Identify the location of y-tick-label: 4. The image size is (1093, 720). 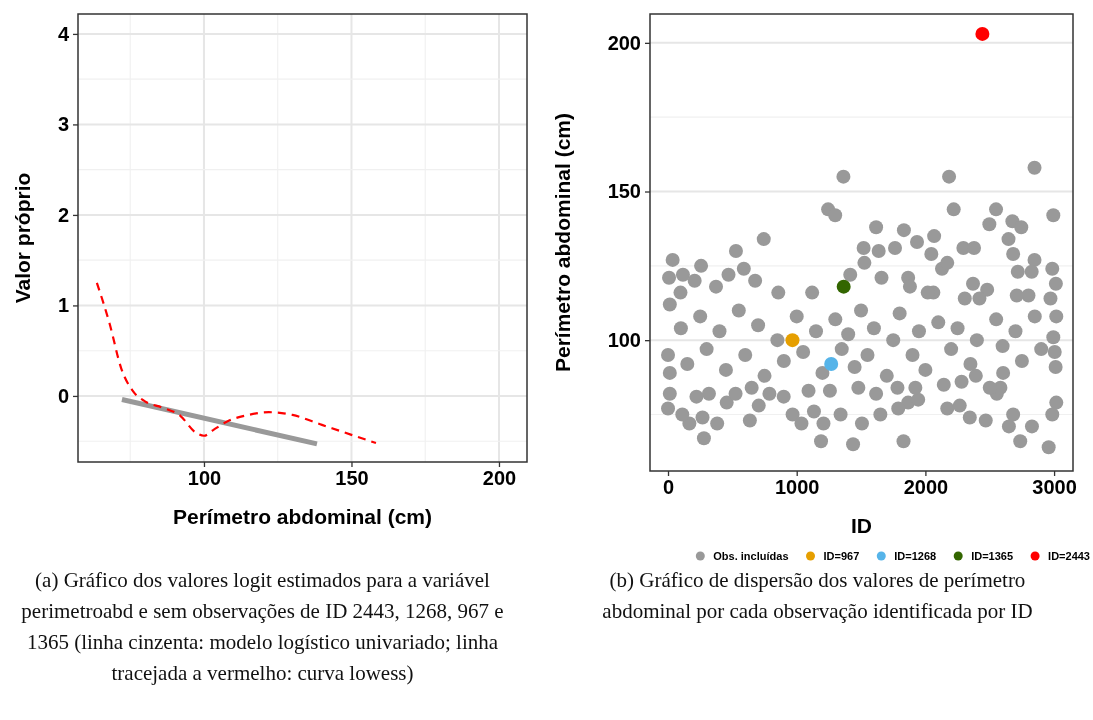
(63, 33).